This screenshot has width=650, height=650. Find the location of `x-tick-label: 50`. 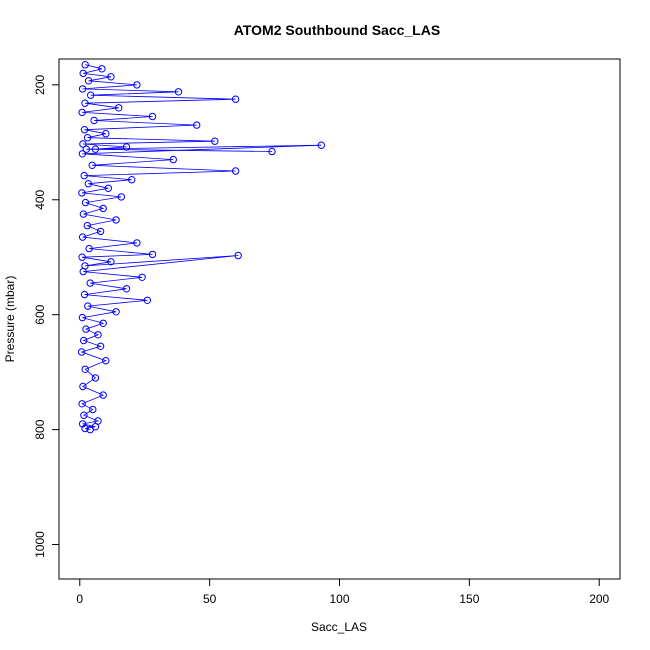

x-tick-label: 50 is located at coordinates (210, 599).